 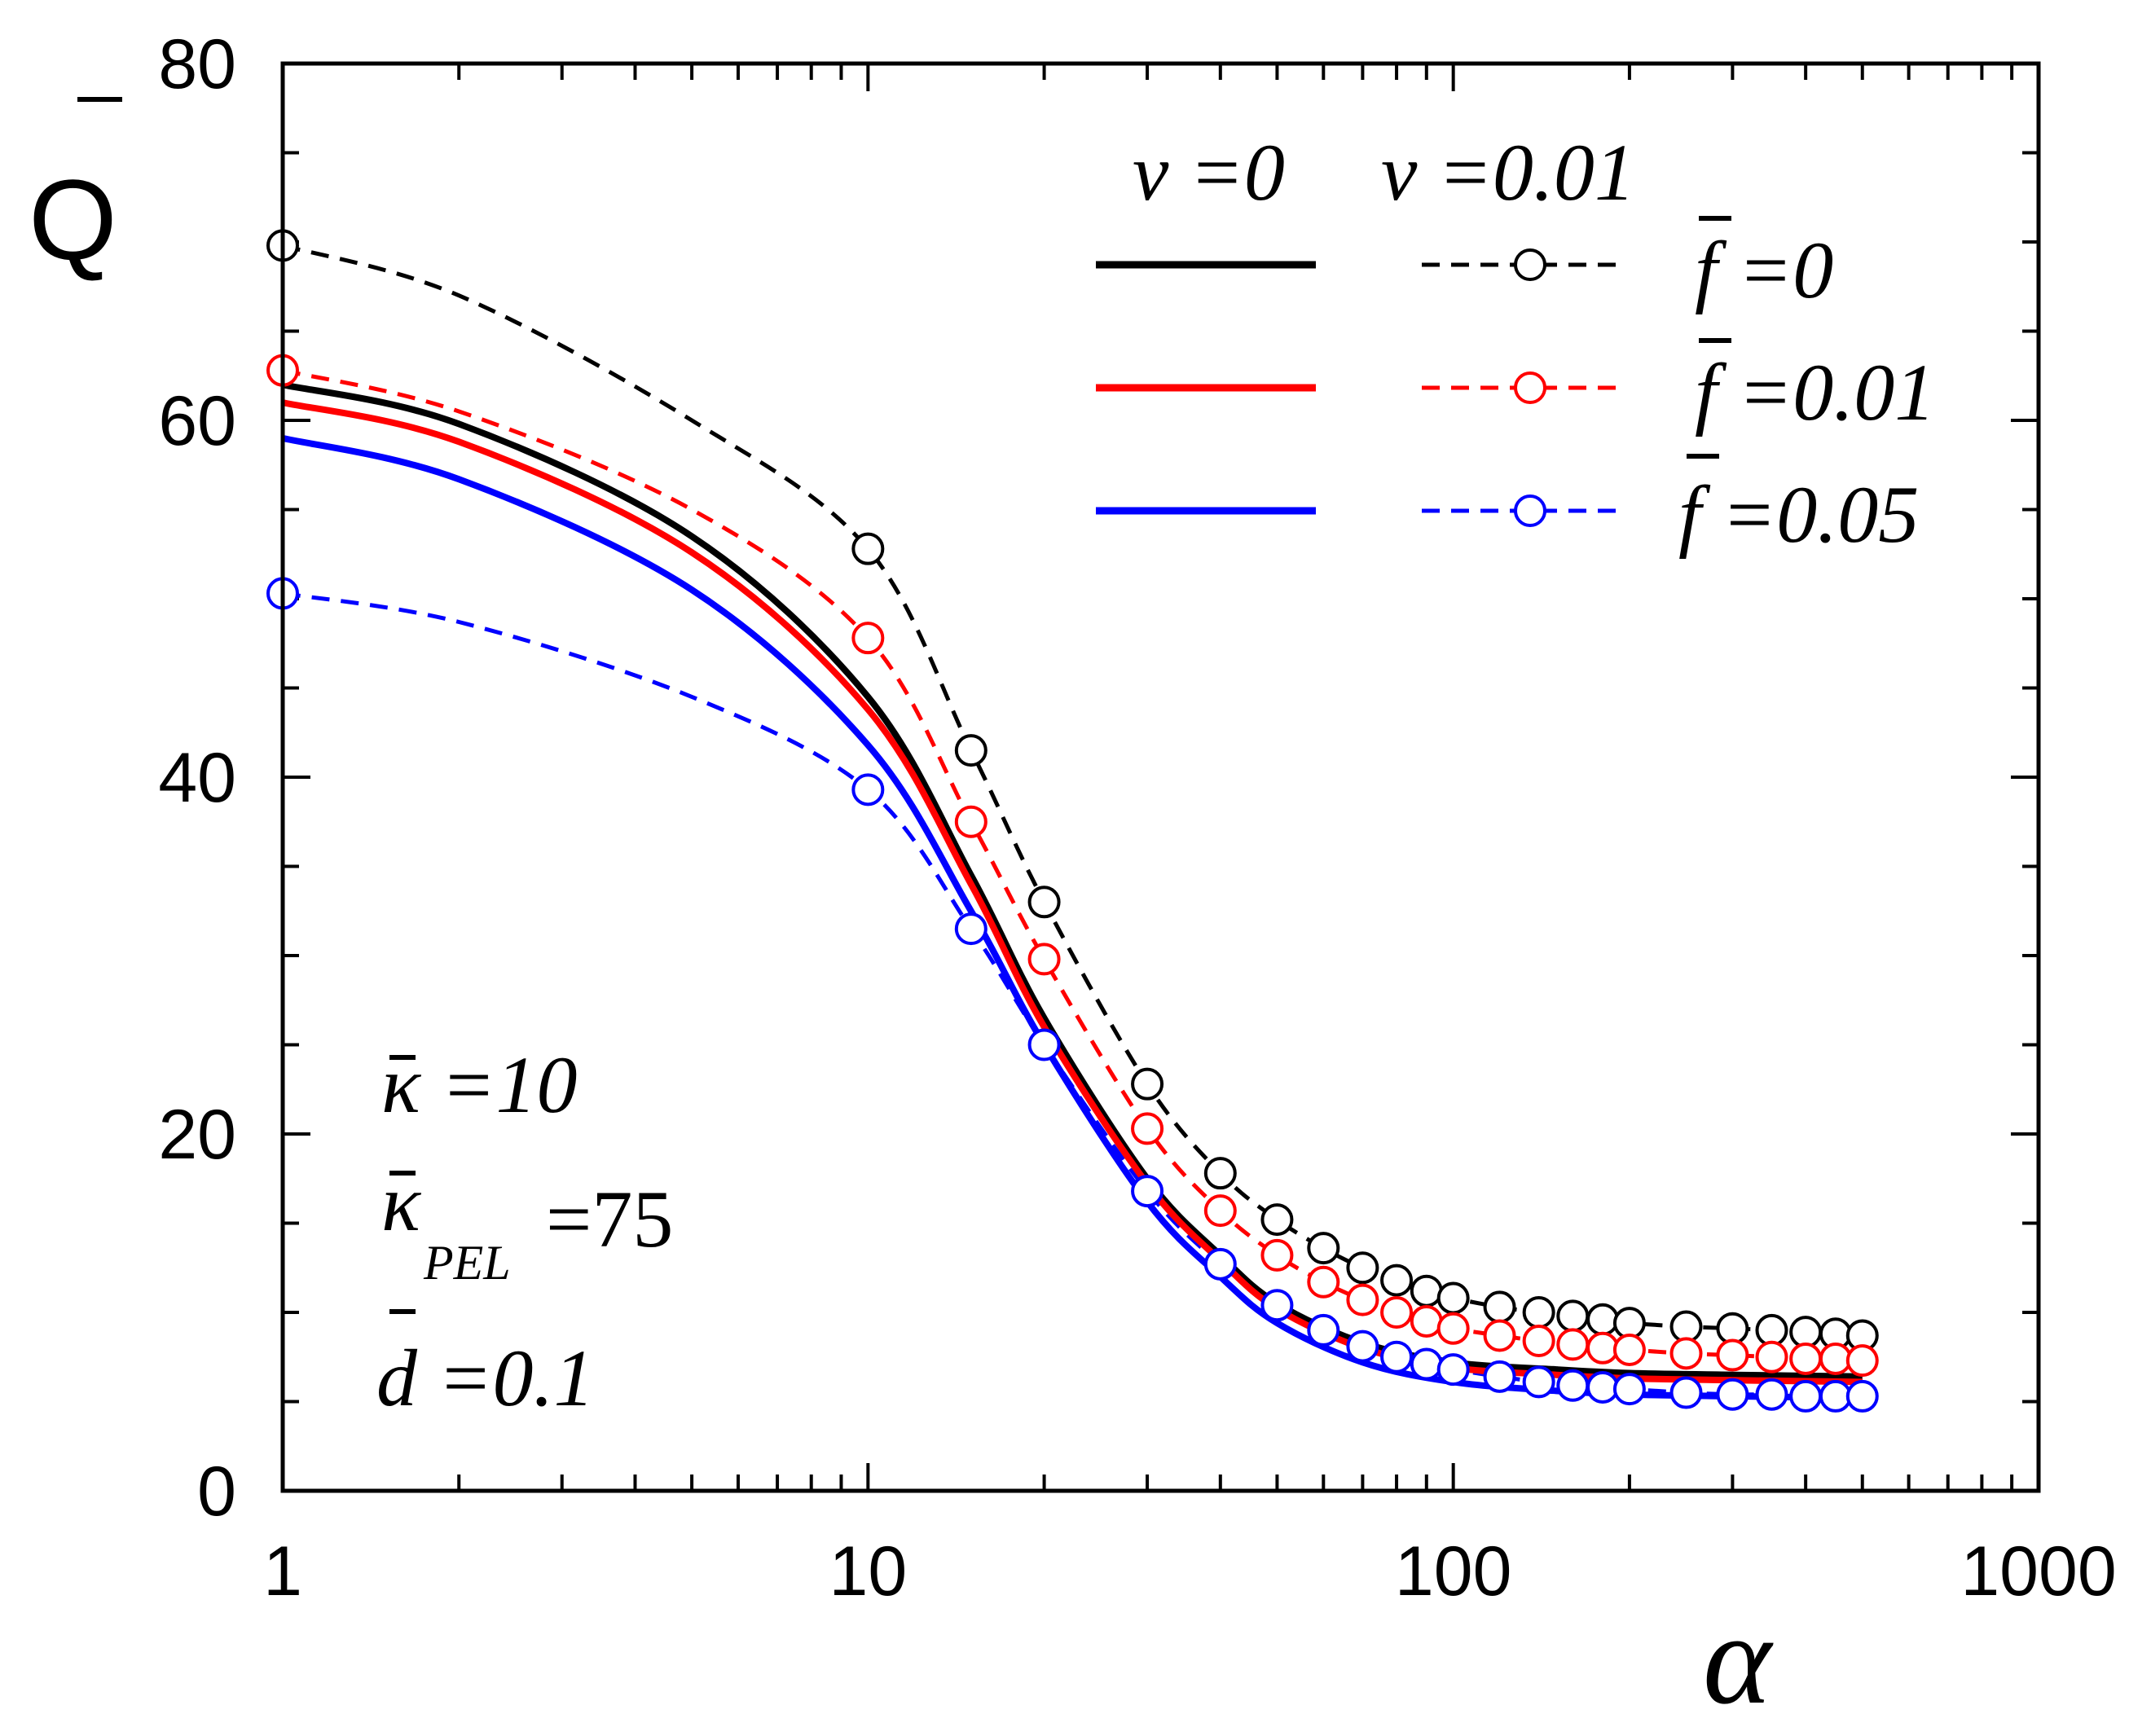 I want to click on legend: ν =0 ν =0.01 f =0 f =0.01 f =0.05, so click(x=1516, y=343).